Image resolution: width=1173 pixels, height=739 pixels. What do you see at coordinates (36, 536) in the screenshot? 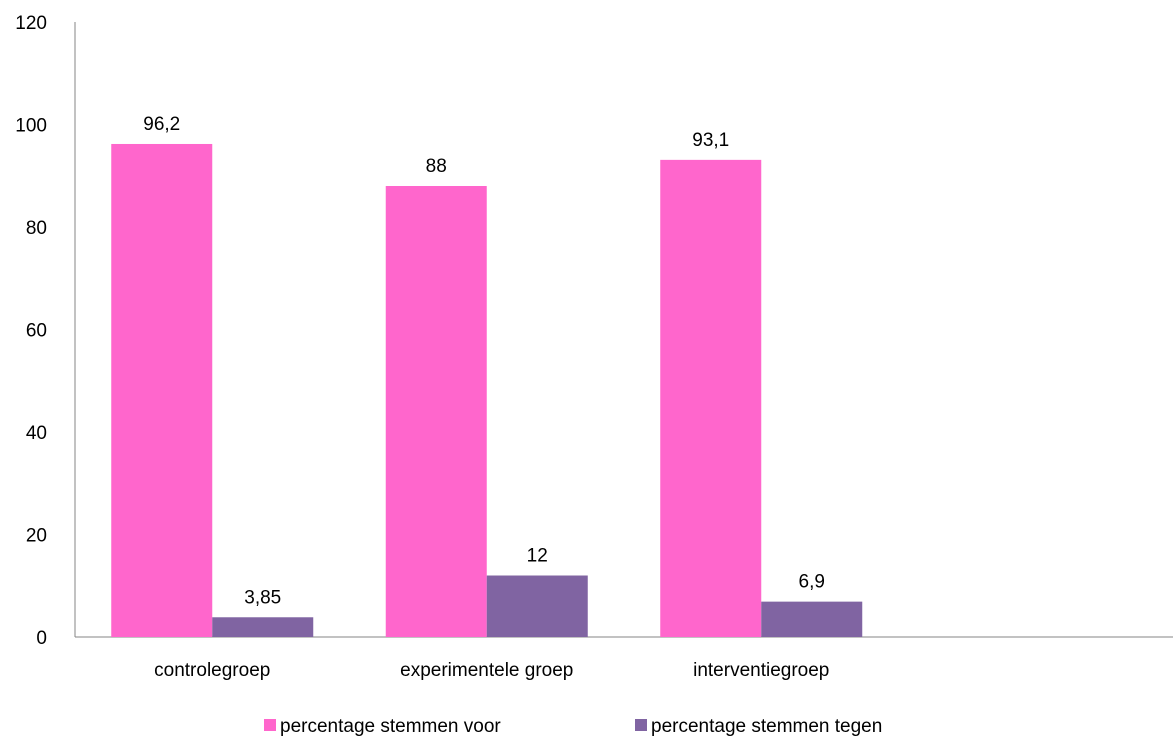
I see `y-tick-label: 20` at bounding box center [36, 536].